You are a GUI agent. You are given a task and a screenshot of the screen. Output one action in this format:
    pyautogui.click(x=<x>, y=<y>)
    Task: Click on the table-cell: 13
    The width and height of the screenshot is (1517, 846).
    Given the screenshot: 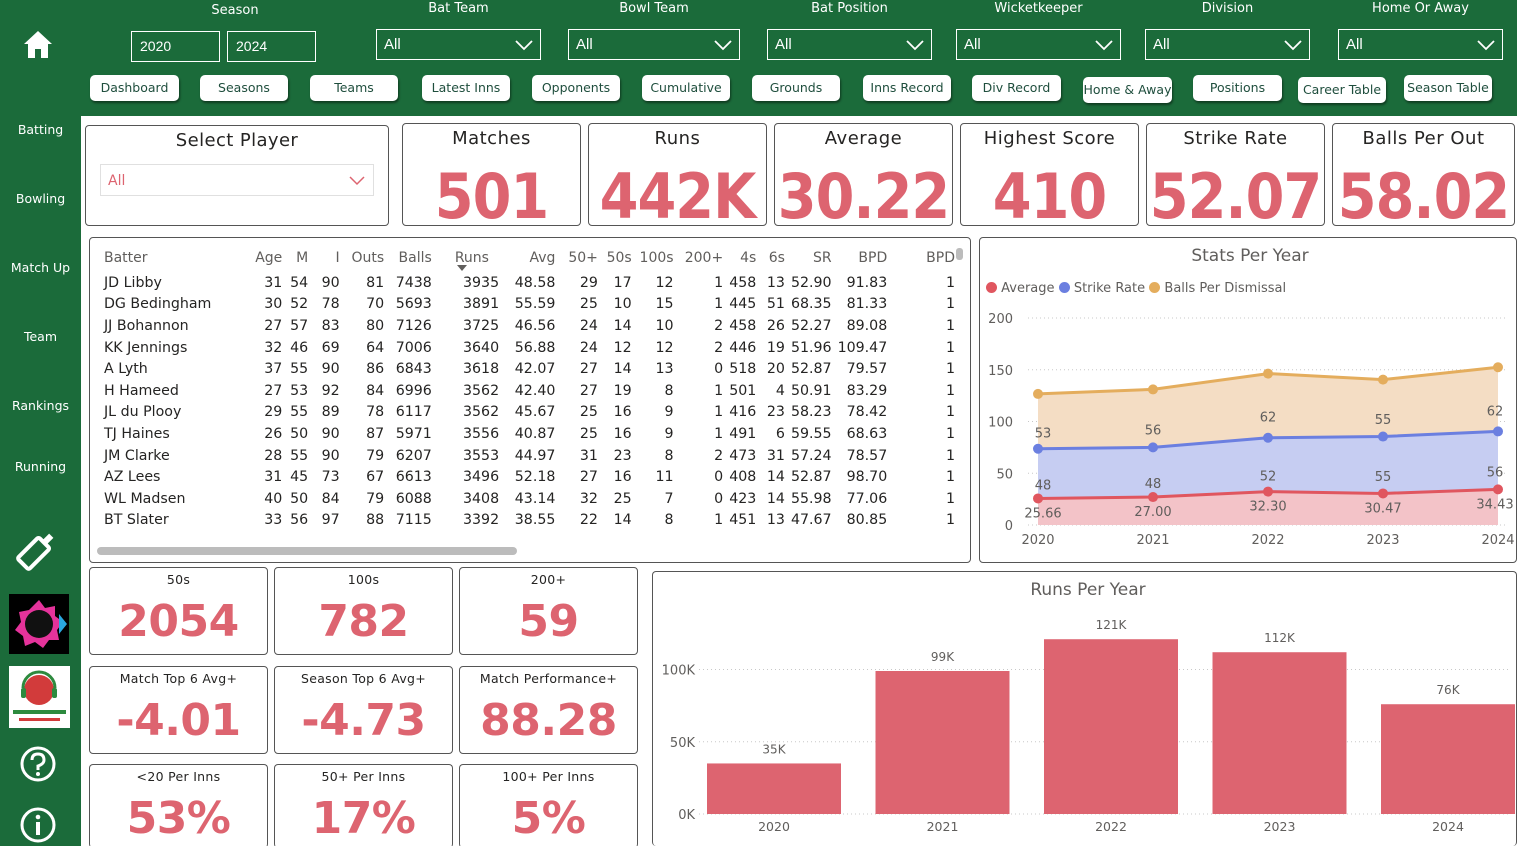 What is the action you would take?
    pyautogui.click(x=775, y=520)
    